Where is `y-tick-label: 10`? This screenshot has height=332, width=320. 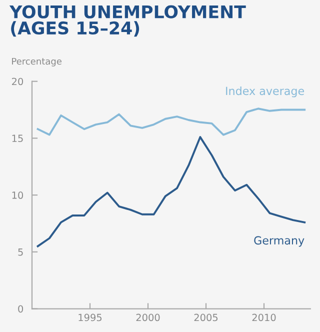 y-tick-label: 10 is located at coordinates (18, 195).